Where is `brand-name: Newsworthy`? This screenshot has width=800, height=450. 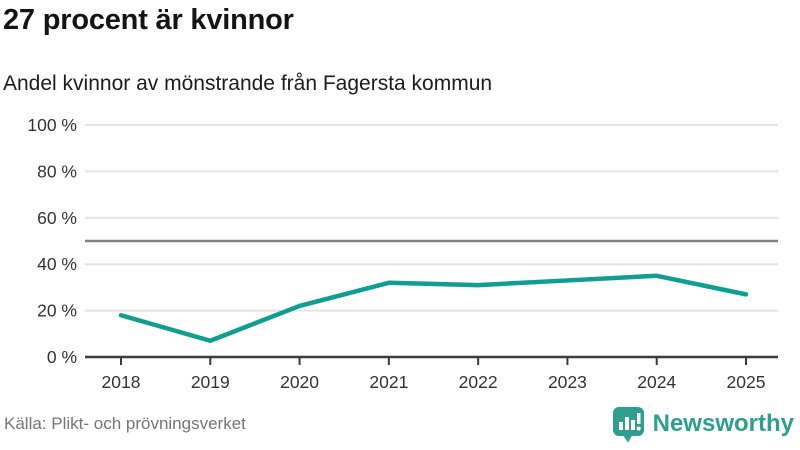
brand-name: Newsworthy is located at coordinates (723, 423).